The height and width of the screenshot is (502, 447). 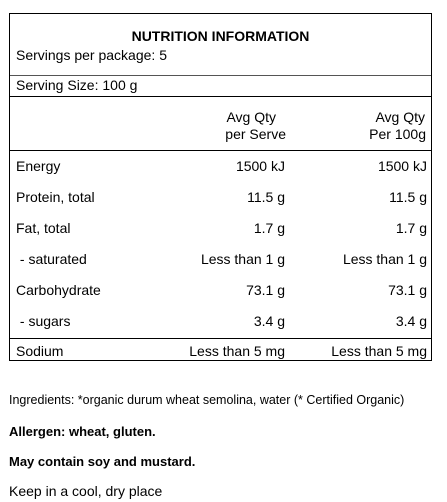 What do you see at coordinates (242, 259) in the screenshot?
I see `per-serve-value: Less than 1 g` at bounding box center [242, 259].